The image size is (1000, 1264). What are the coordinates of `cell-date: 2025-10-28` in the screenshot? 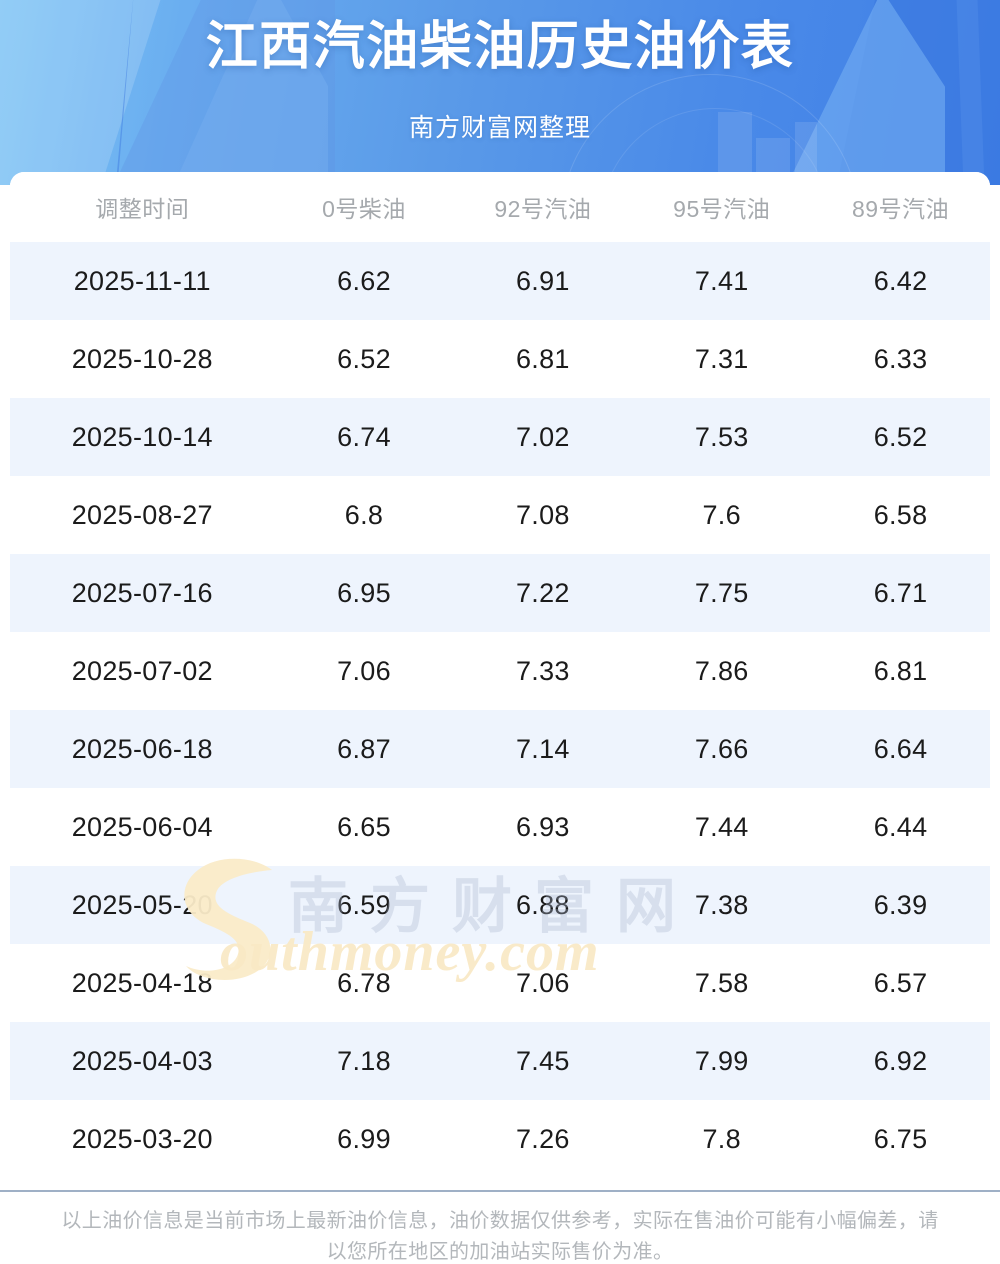 It's located at (142, 359).